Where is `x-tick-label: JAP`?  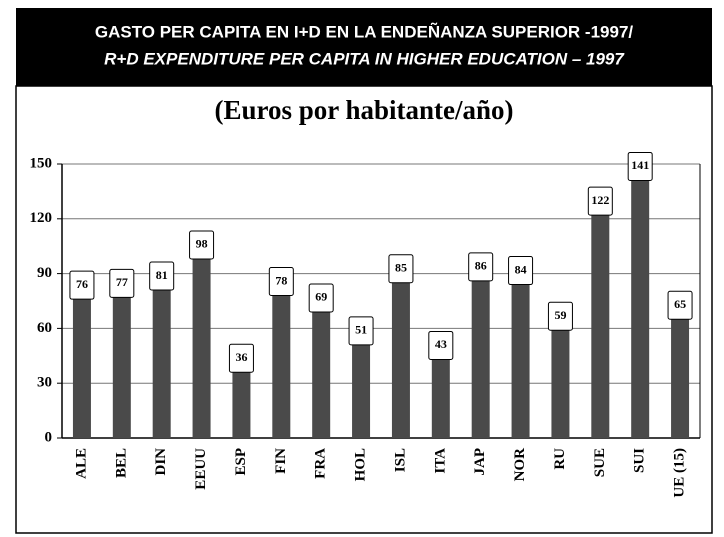 x-tick-label: JAP is located at coordinates (480, 462).